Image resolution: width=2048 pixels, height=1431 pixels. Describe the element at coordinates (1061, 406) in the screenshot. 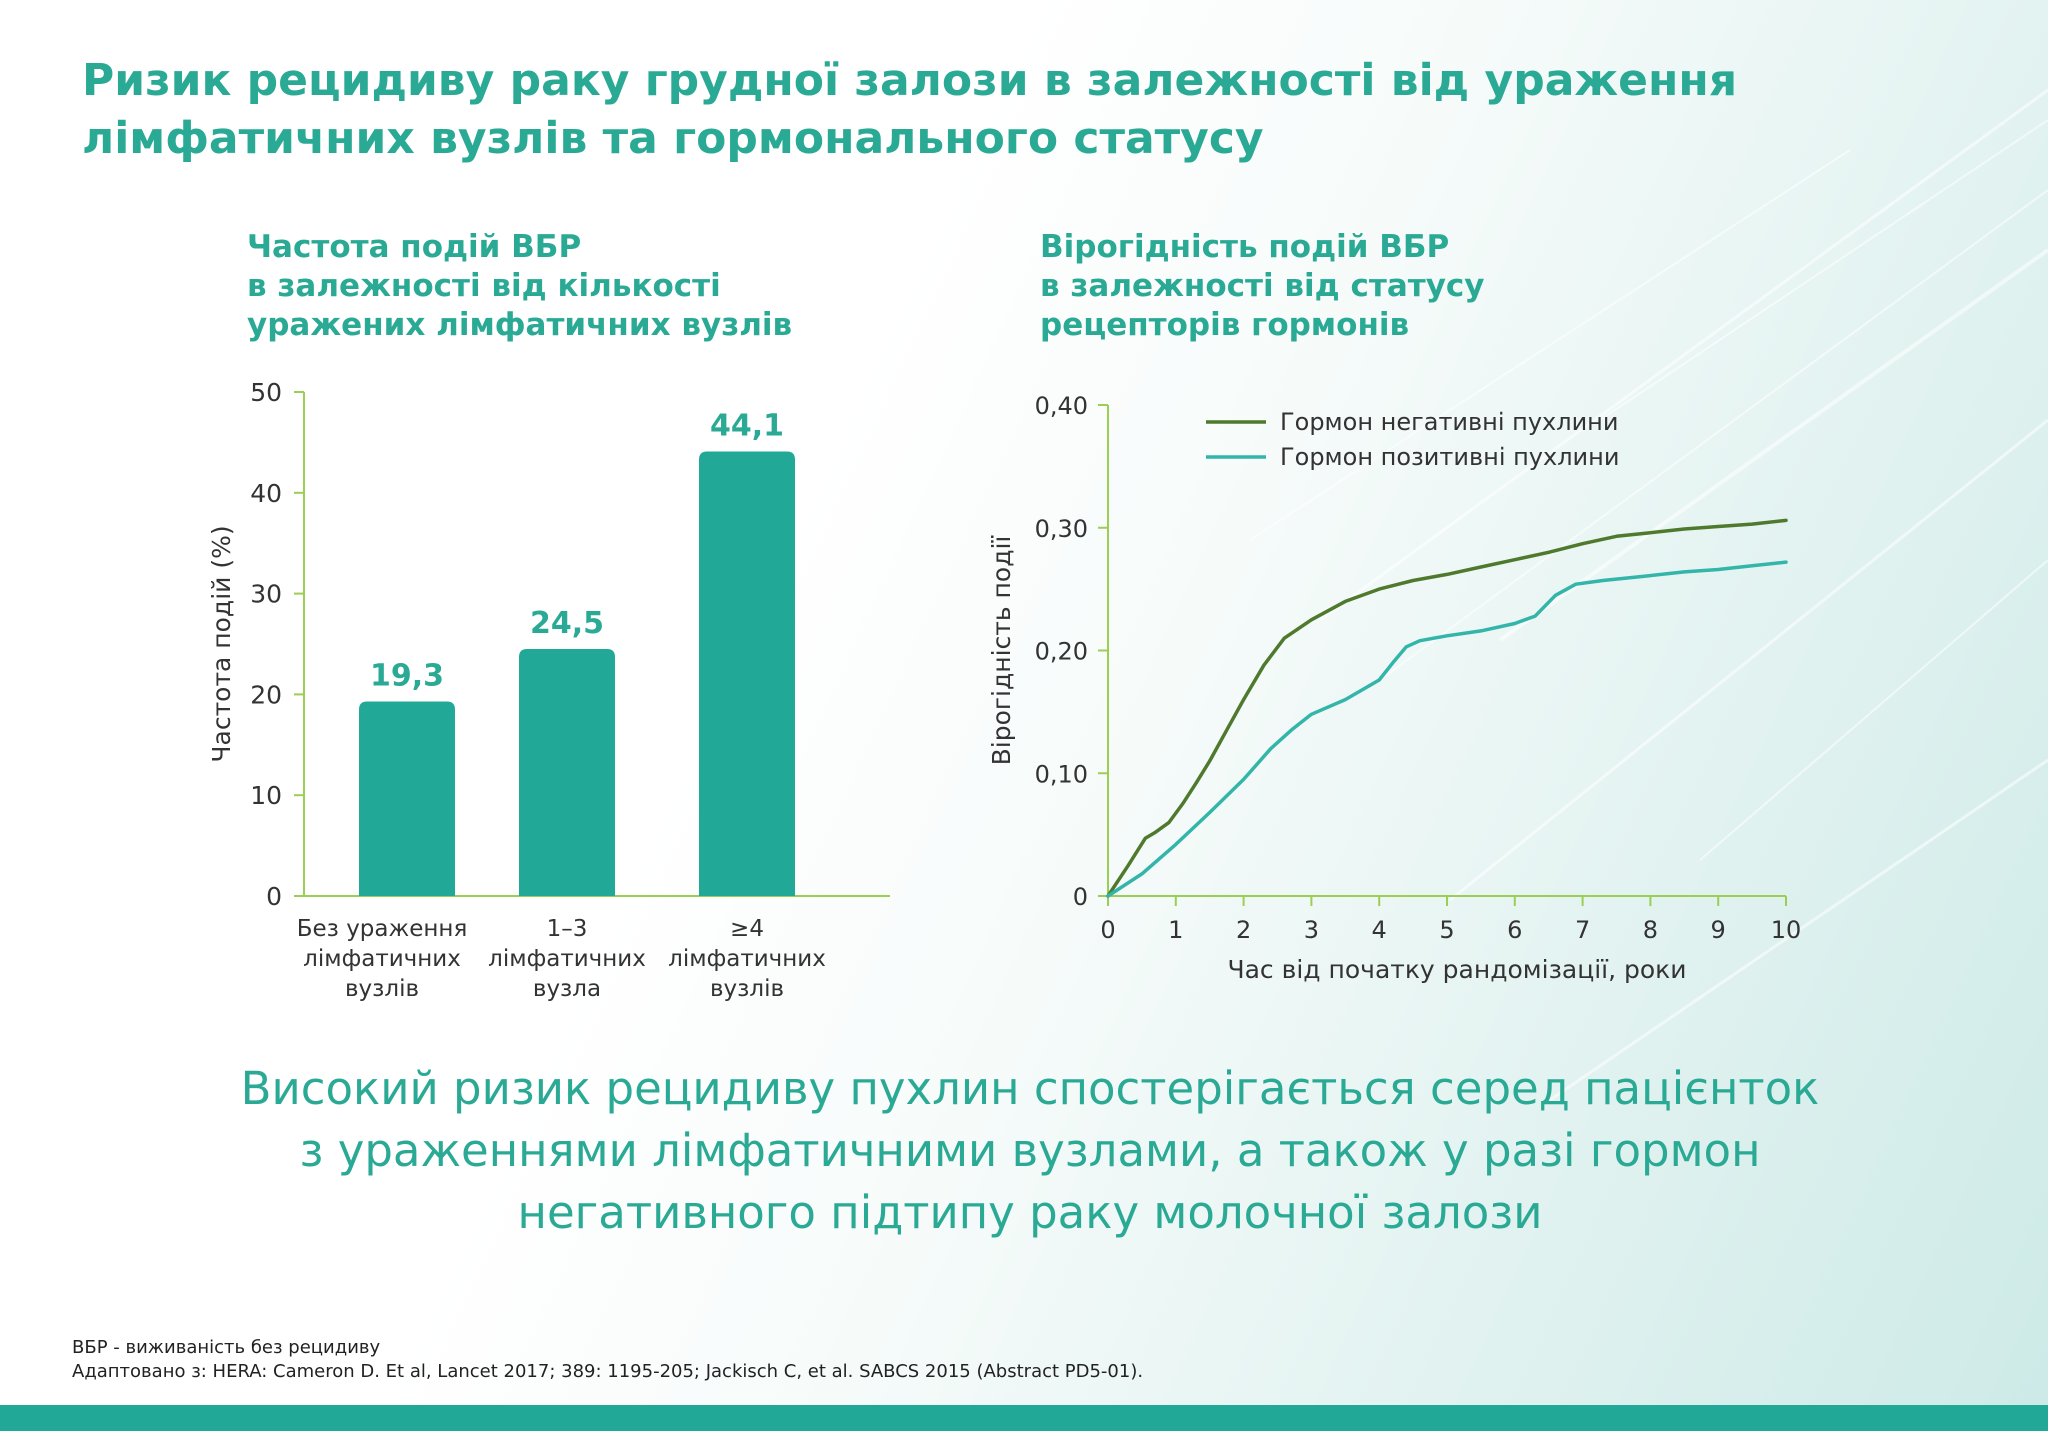

I see `y-tick-label: 0,40` at that location.